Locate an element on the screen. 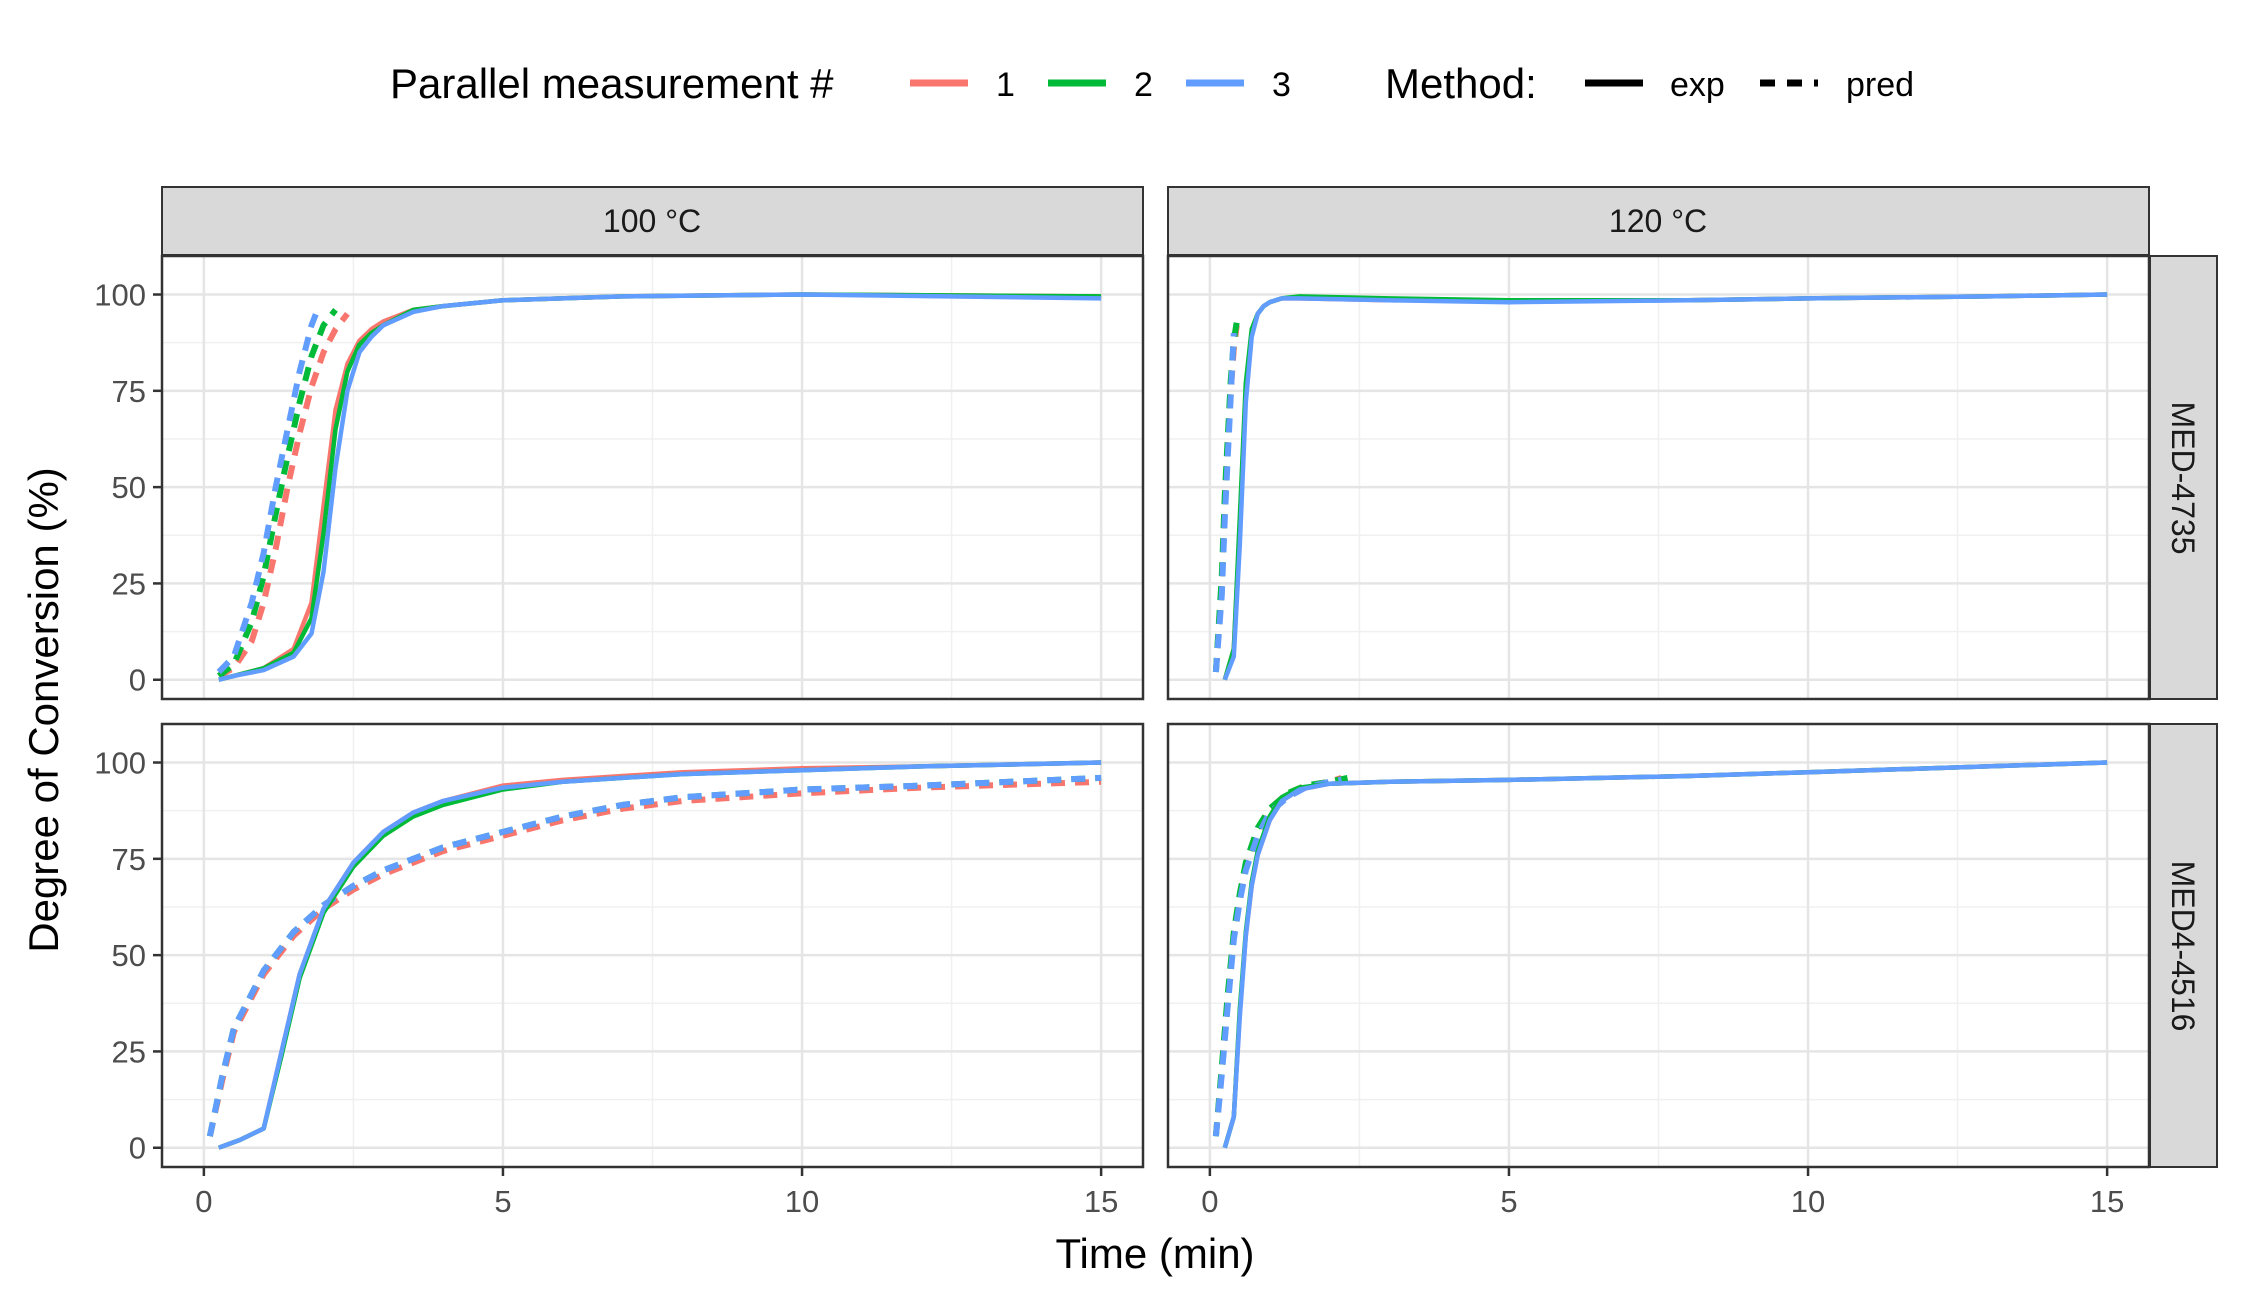 Image resolution: width=2244 pixels, height=1299 pixels. legend-measurement-title: Parallel measurement # is located at coordinates (612, 83).